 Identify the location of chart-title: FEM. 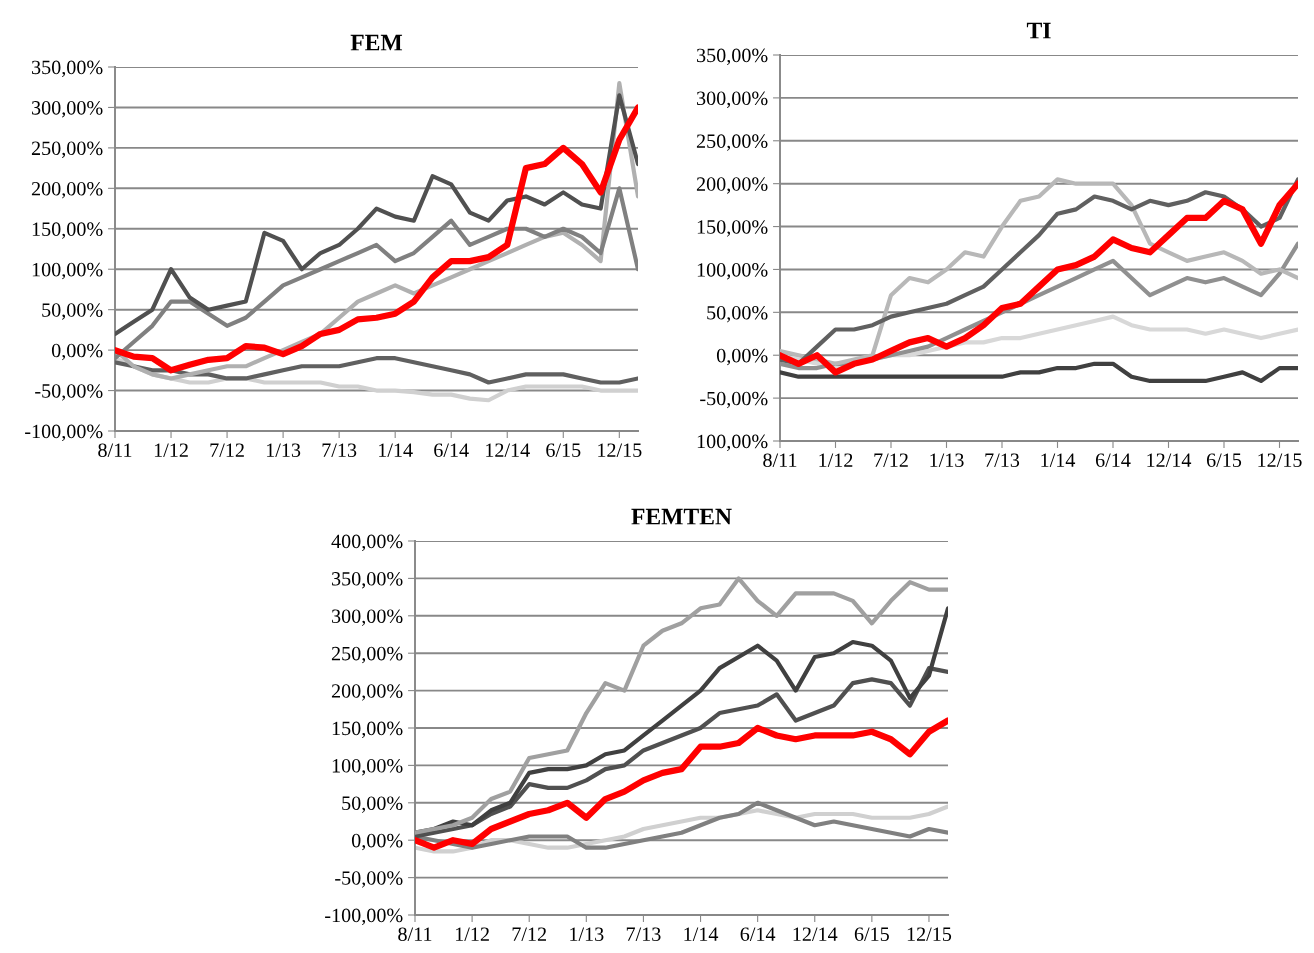
(376, 42).